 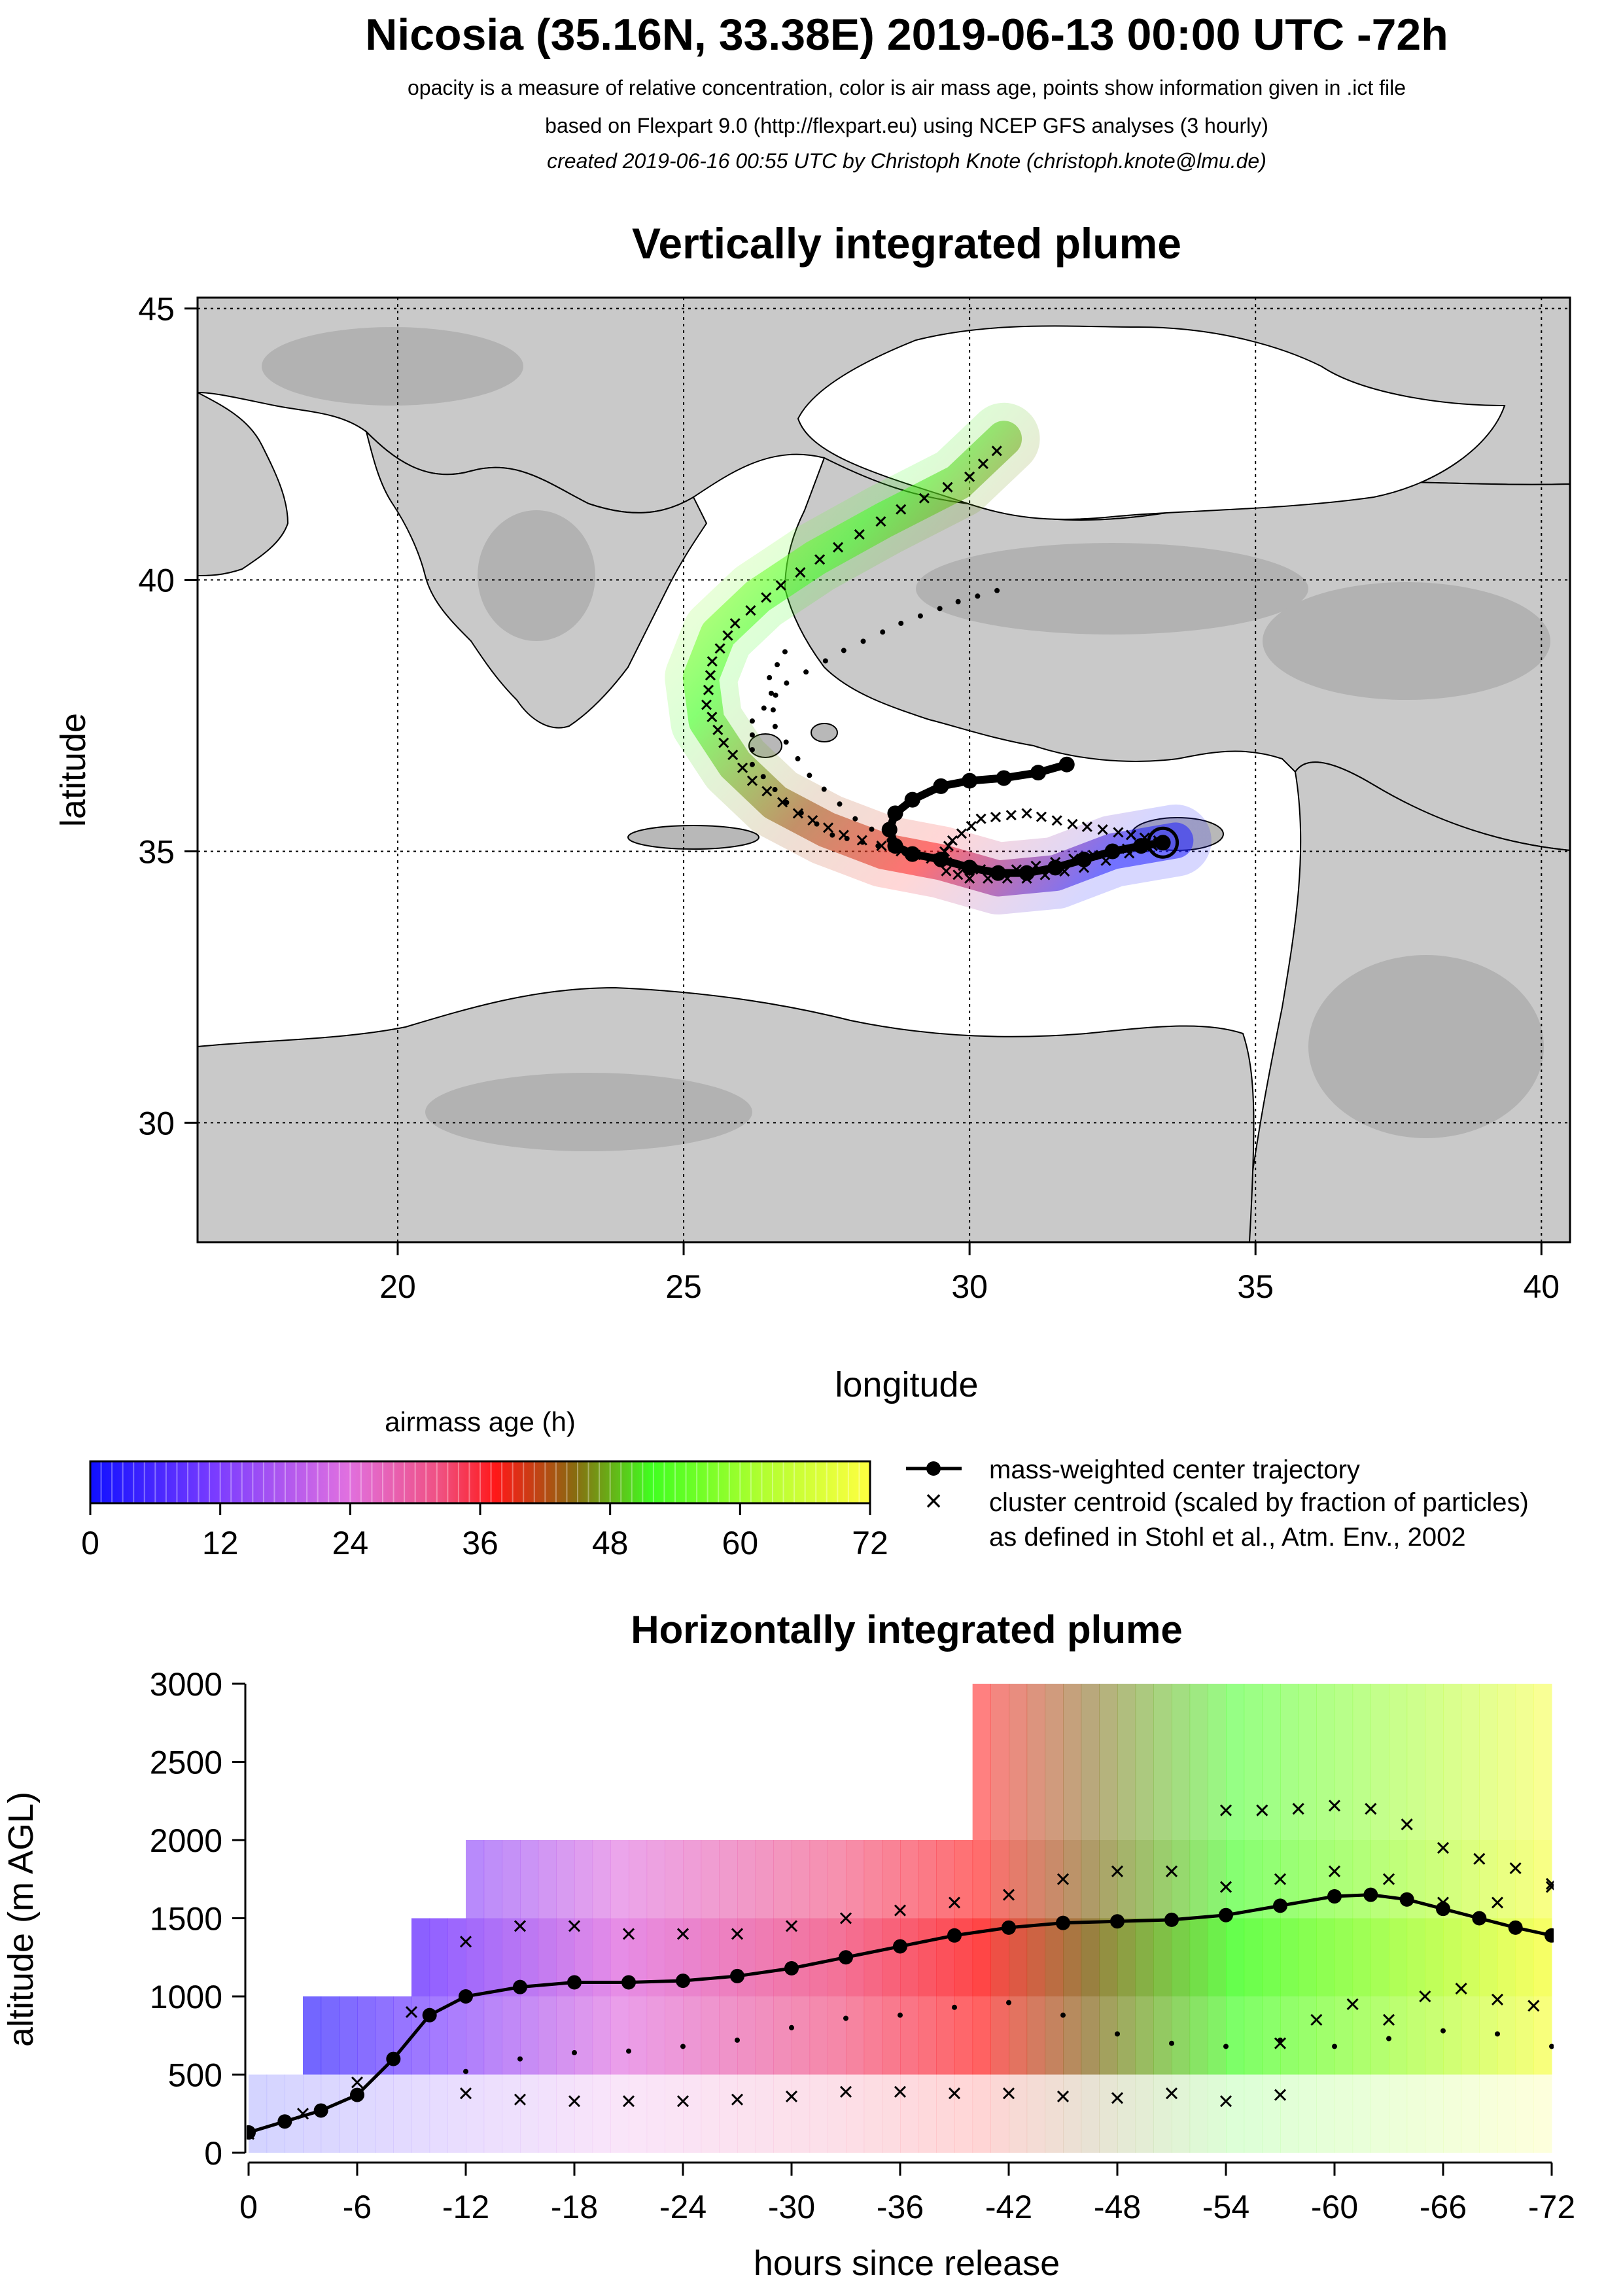 I want to click on y-tick-label: 500, so click(x=195, y=2075).